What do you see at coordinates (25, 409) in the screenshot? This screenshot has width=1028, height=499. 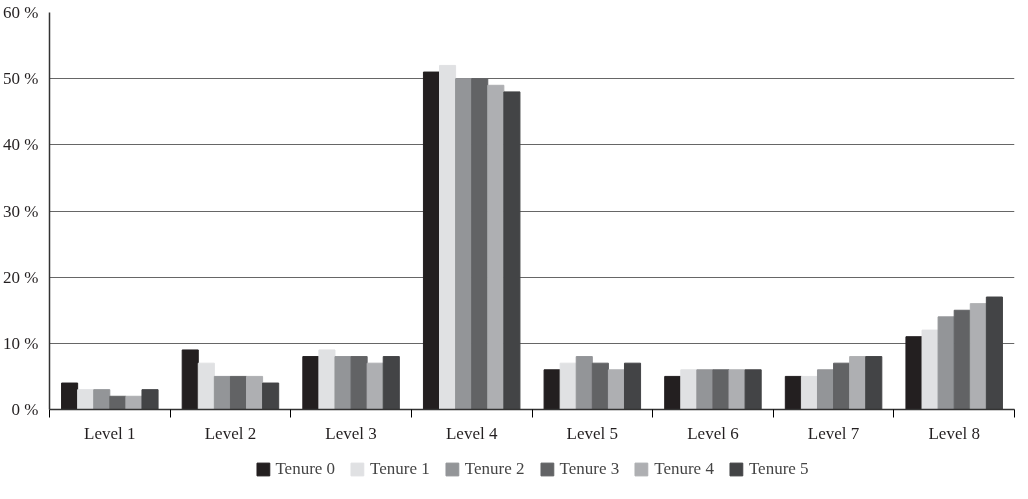 I see `y-tick-label: 0 %` at bounding box center [25, 409].